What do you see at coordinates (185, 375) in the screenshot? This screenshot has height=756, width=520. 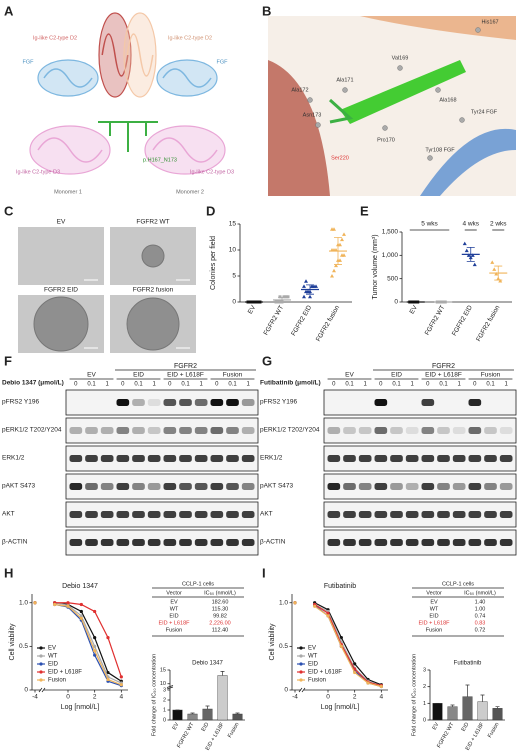 I see `group-label: EID + L618F` at bounding box center [185, 375].